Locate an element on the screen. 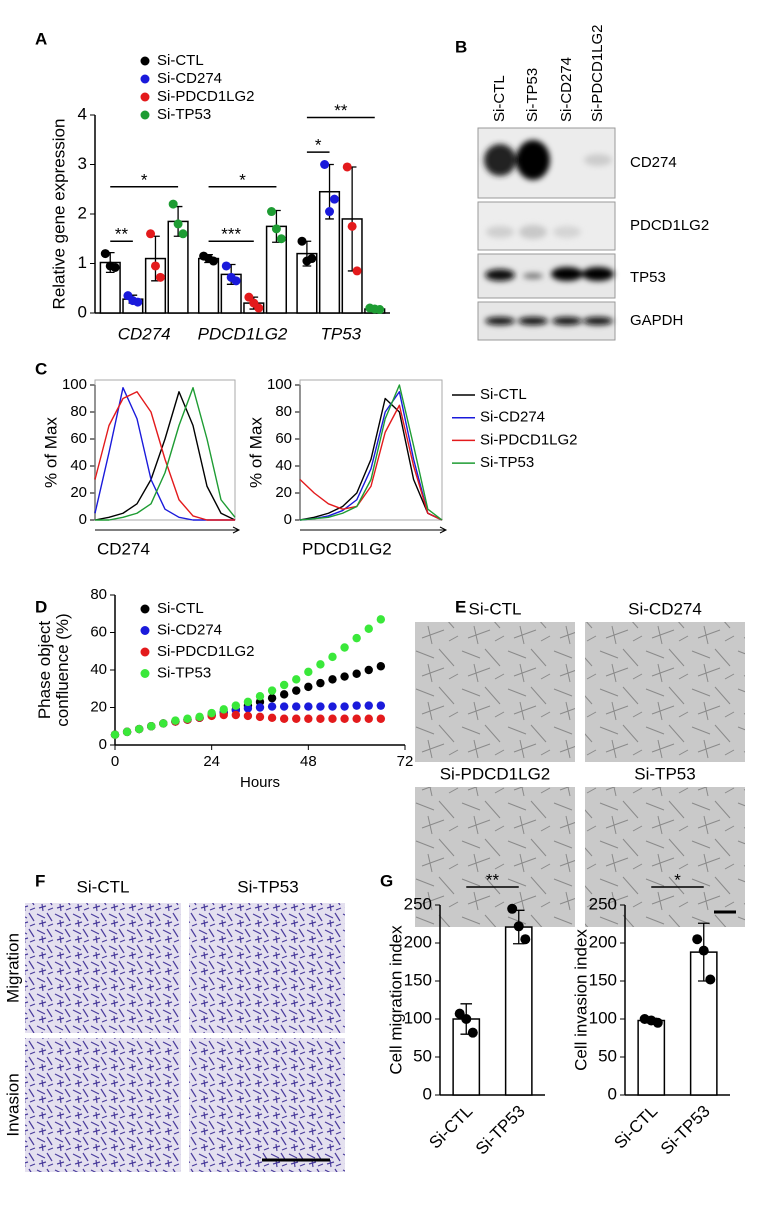 This screenshot has height=1206, width=758. y-tick-label: 250 is located at coordinates (418, 903).